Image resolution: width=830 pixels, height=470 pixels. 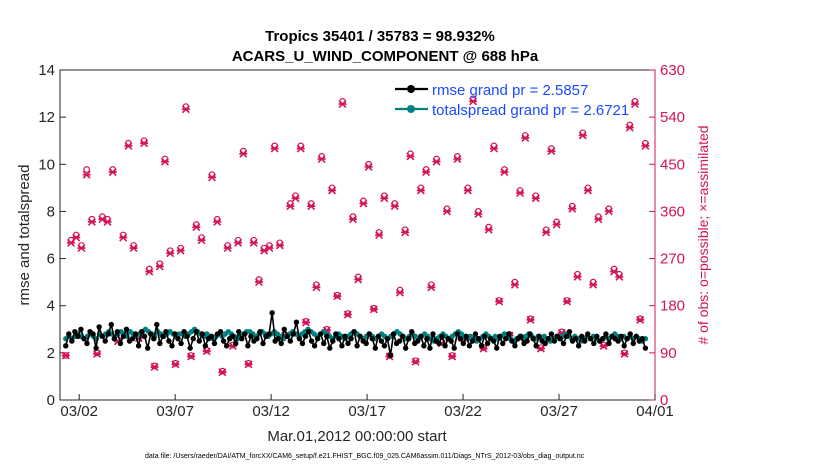 I want to click on x-tick-label: 03/12, so click(x=271, y=411).